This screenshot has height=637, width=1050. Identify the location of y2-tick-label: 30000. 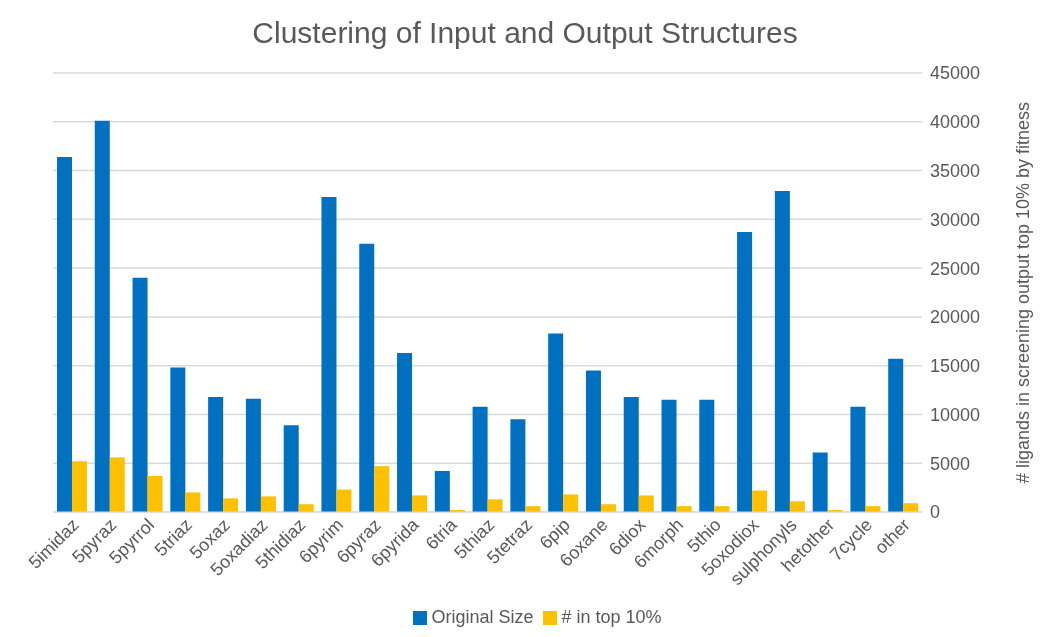
(955, 219).